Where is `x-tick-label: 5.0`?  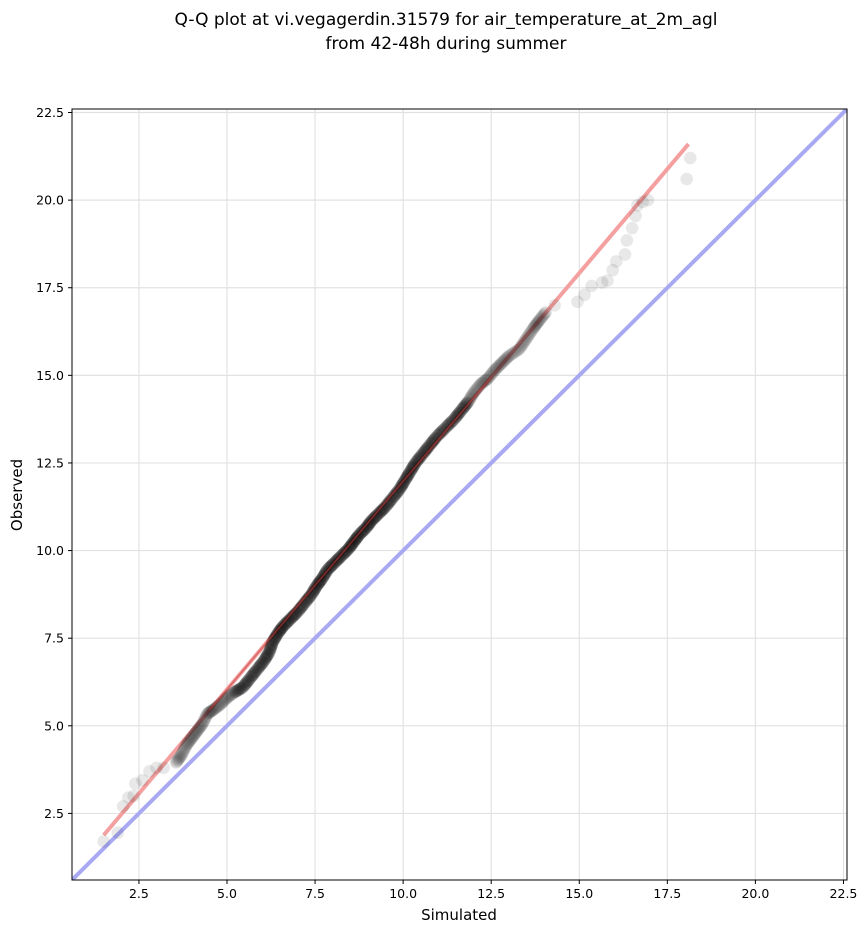 x-tick-label: 5.0 is located at coordinates (227, 893).